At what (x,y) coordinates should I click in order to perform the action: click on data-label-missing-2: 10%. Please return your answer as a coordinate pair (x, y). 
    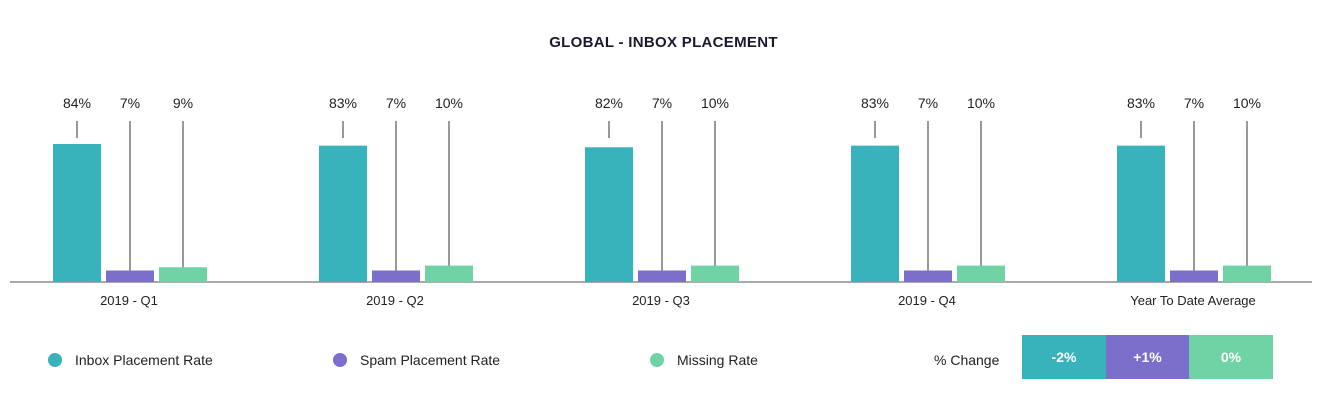
    Looking at the image, I should click on (449, 103).